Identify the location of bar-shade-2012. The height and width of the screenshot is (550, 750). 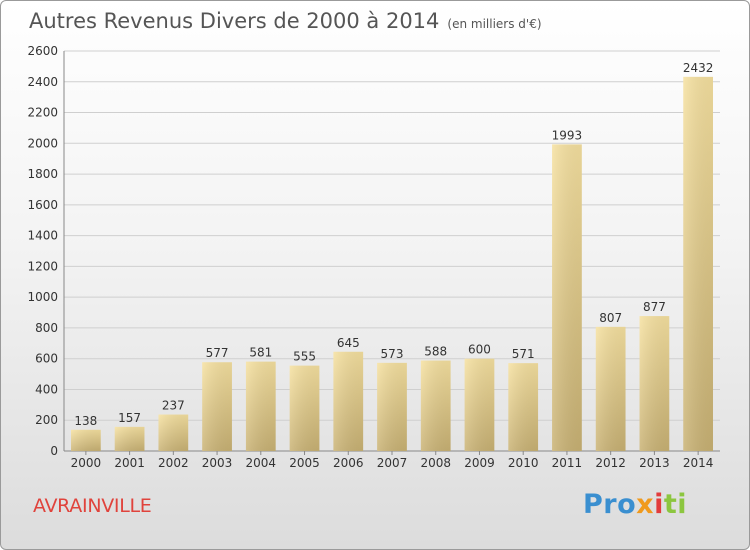
(610, 388).